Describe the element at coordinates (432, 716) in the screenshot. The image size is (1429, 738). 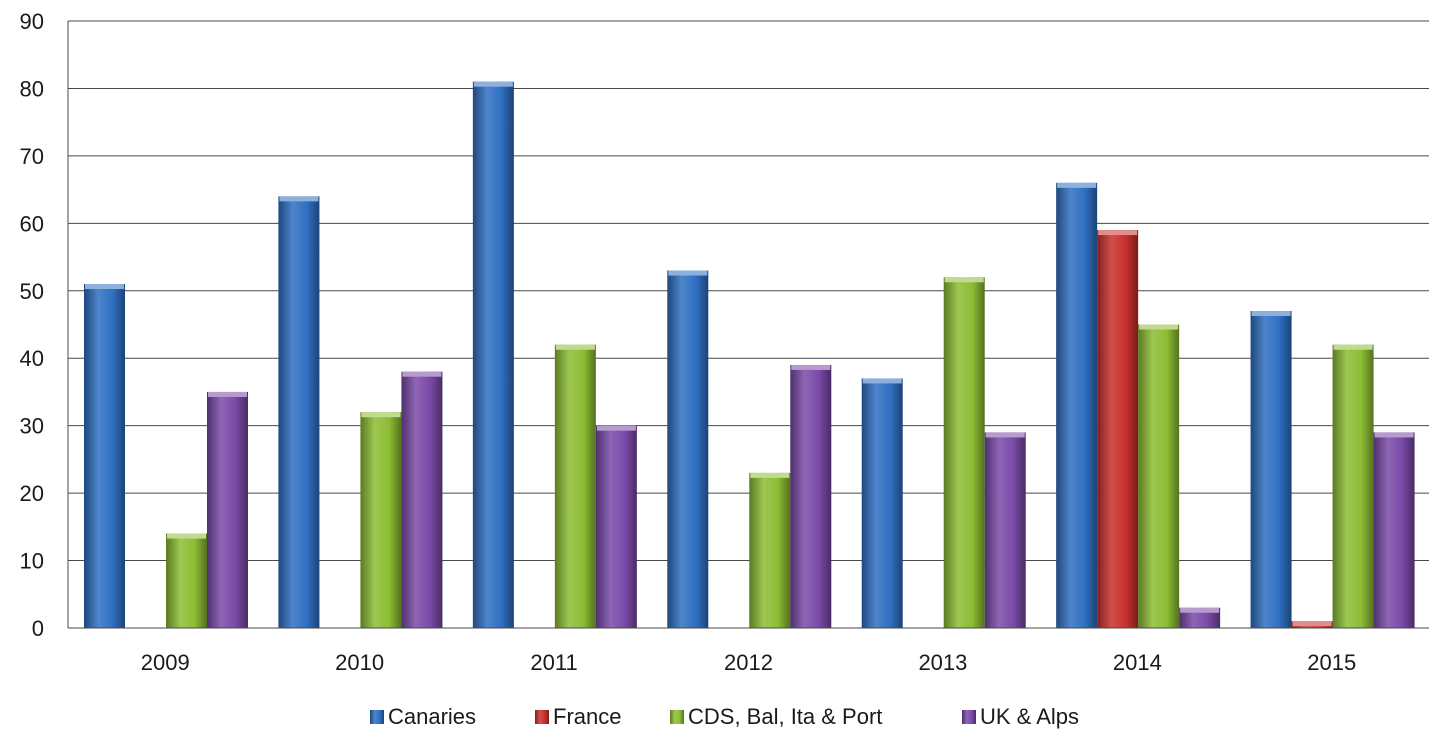
I see `legend-label: Canaries` at that location.